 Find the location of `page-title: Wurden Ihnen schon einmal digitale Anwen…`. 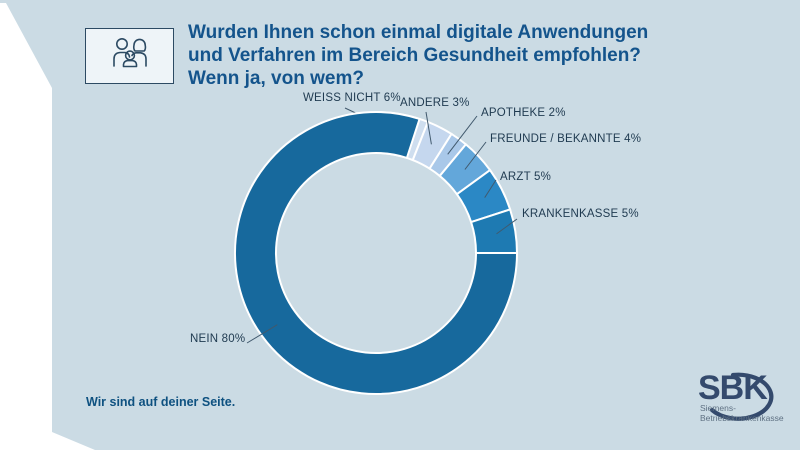

page-title: Wurden Ihnen schon einmal digitale Anwen… is located at coordinates (418, 55).